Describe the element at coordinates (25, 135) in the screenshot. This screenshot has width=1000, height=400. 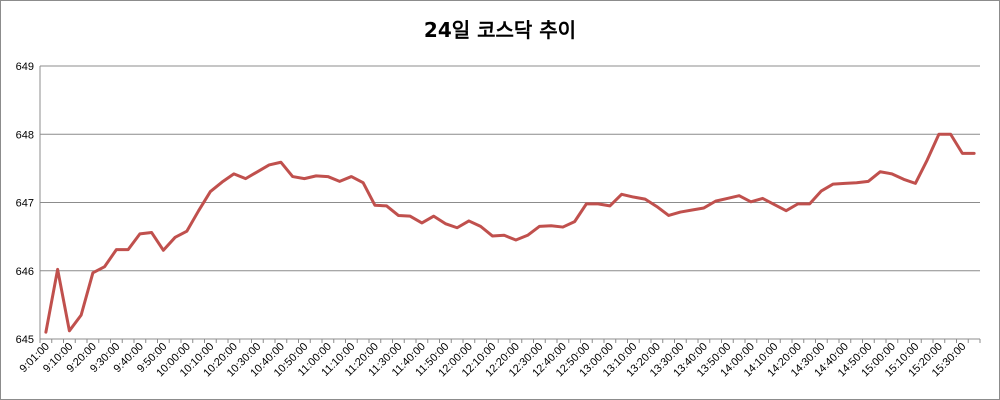
I see `y-tick-label-648: 648` at that location.